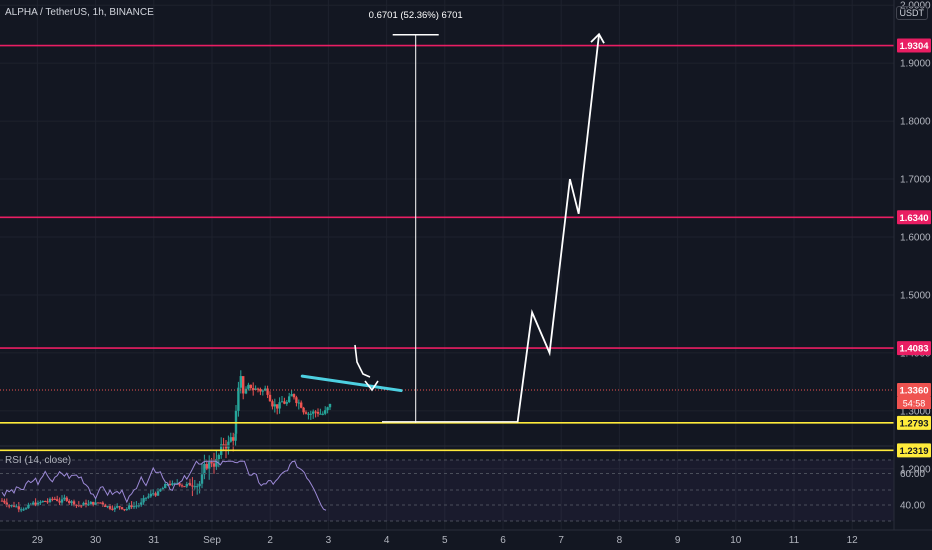  I want to click on symbol-legend: ALPHA / TetherUS, 1h, BINANCE, so click(79, 12).